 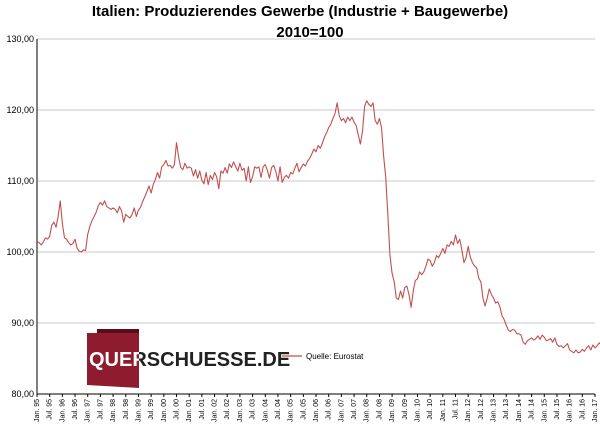 What do you see at coordinates (22, 394) in the screenshot?
I see `y-tick-label: 80,00` at bounding box center [22, 394].